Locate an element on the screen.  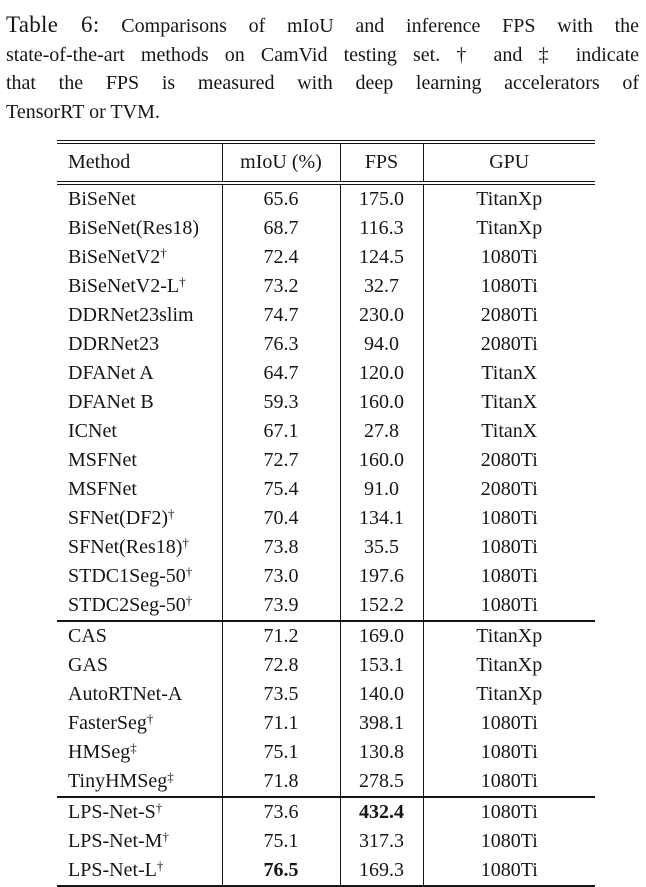
table-row: STDC1Seg-50† 73.0 197.6 1080Ti is located at coordinates (326, 576).